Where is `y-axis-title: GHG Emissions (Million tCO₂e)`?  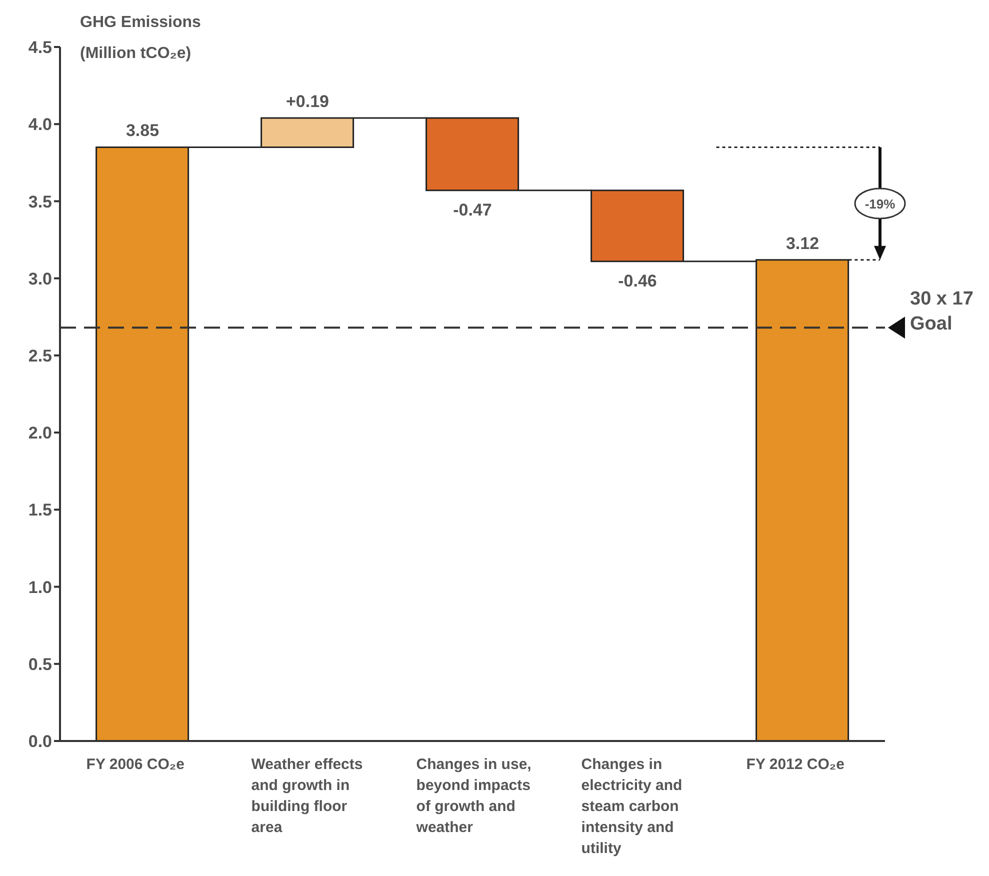 y-axis-title: GHG Emissions (Million tCO₂e) is located at coordinates (141, 38).